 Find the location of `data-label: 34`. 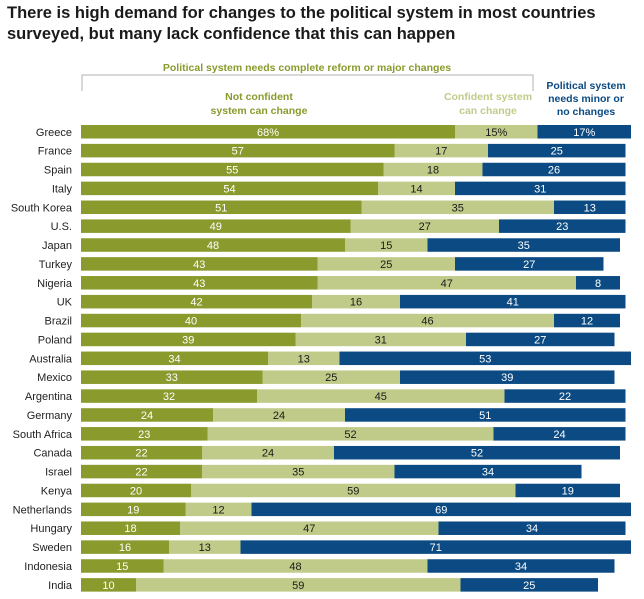

data-label: 34 is located at coordinates (532, 529).